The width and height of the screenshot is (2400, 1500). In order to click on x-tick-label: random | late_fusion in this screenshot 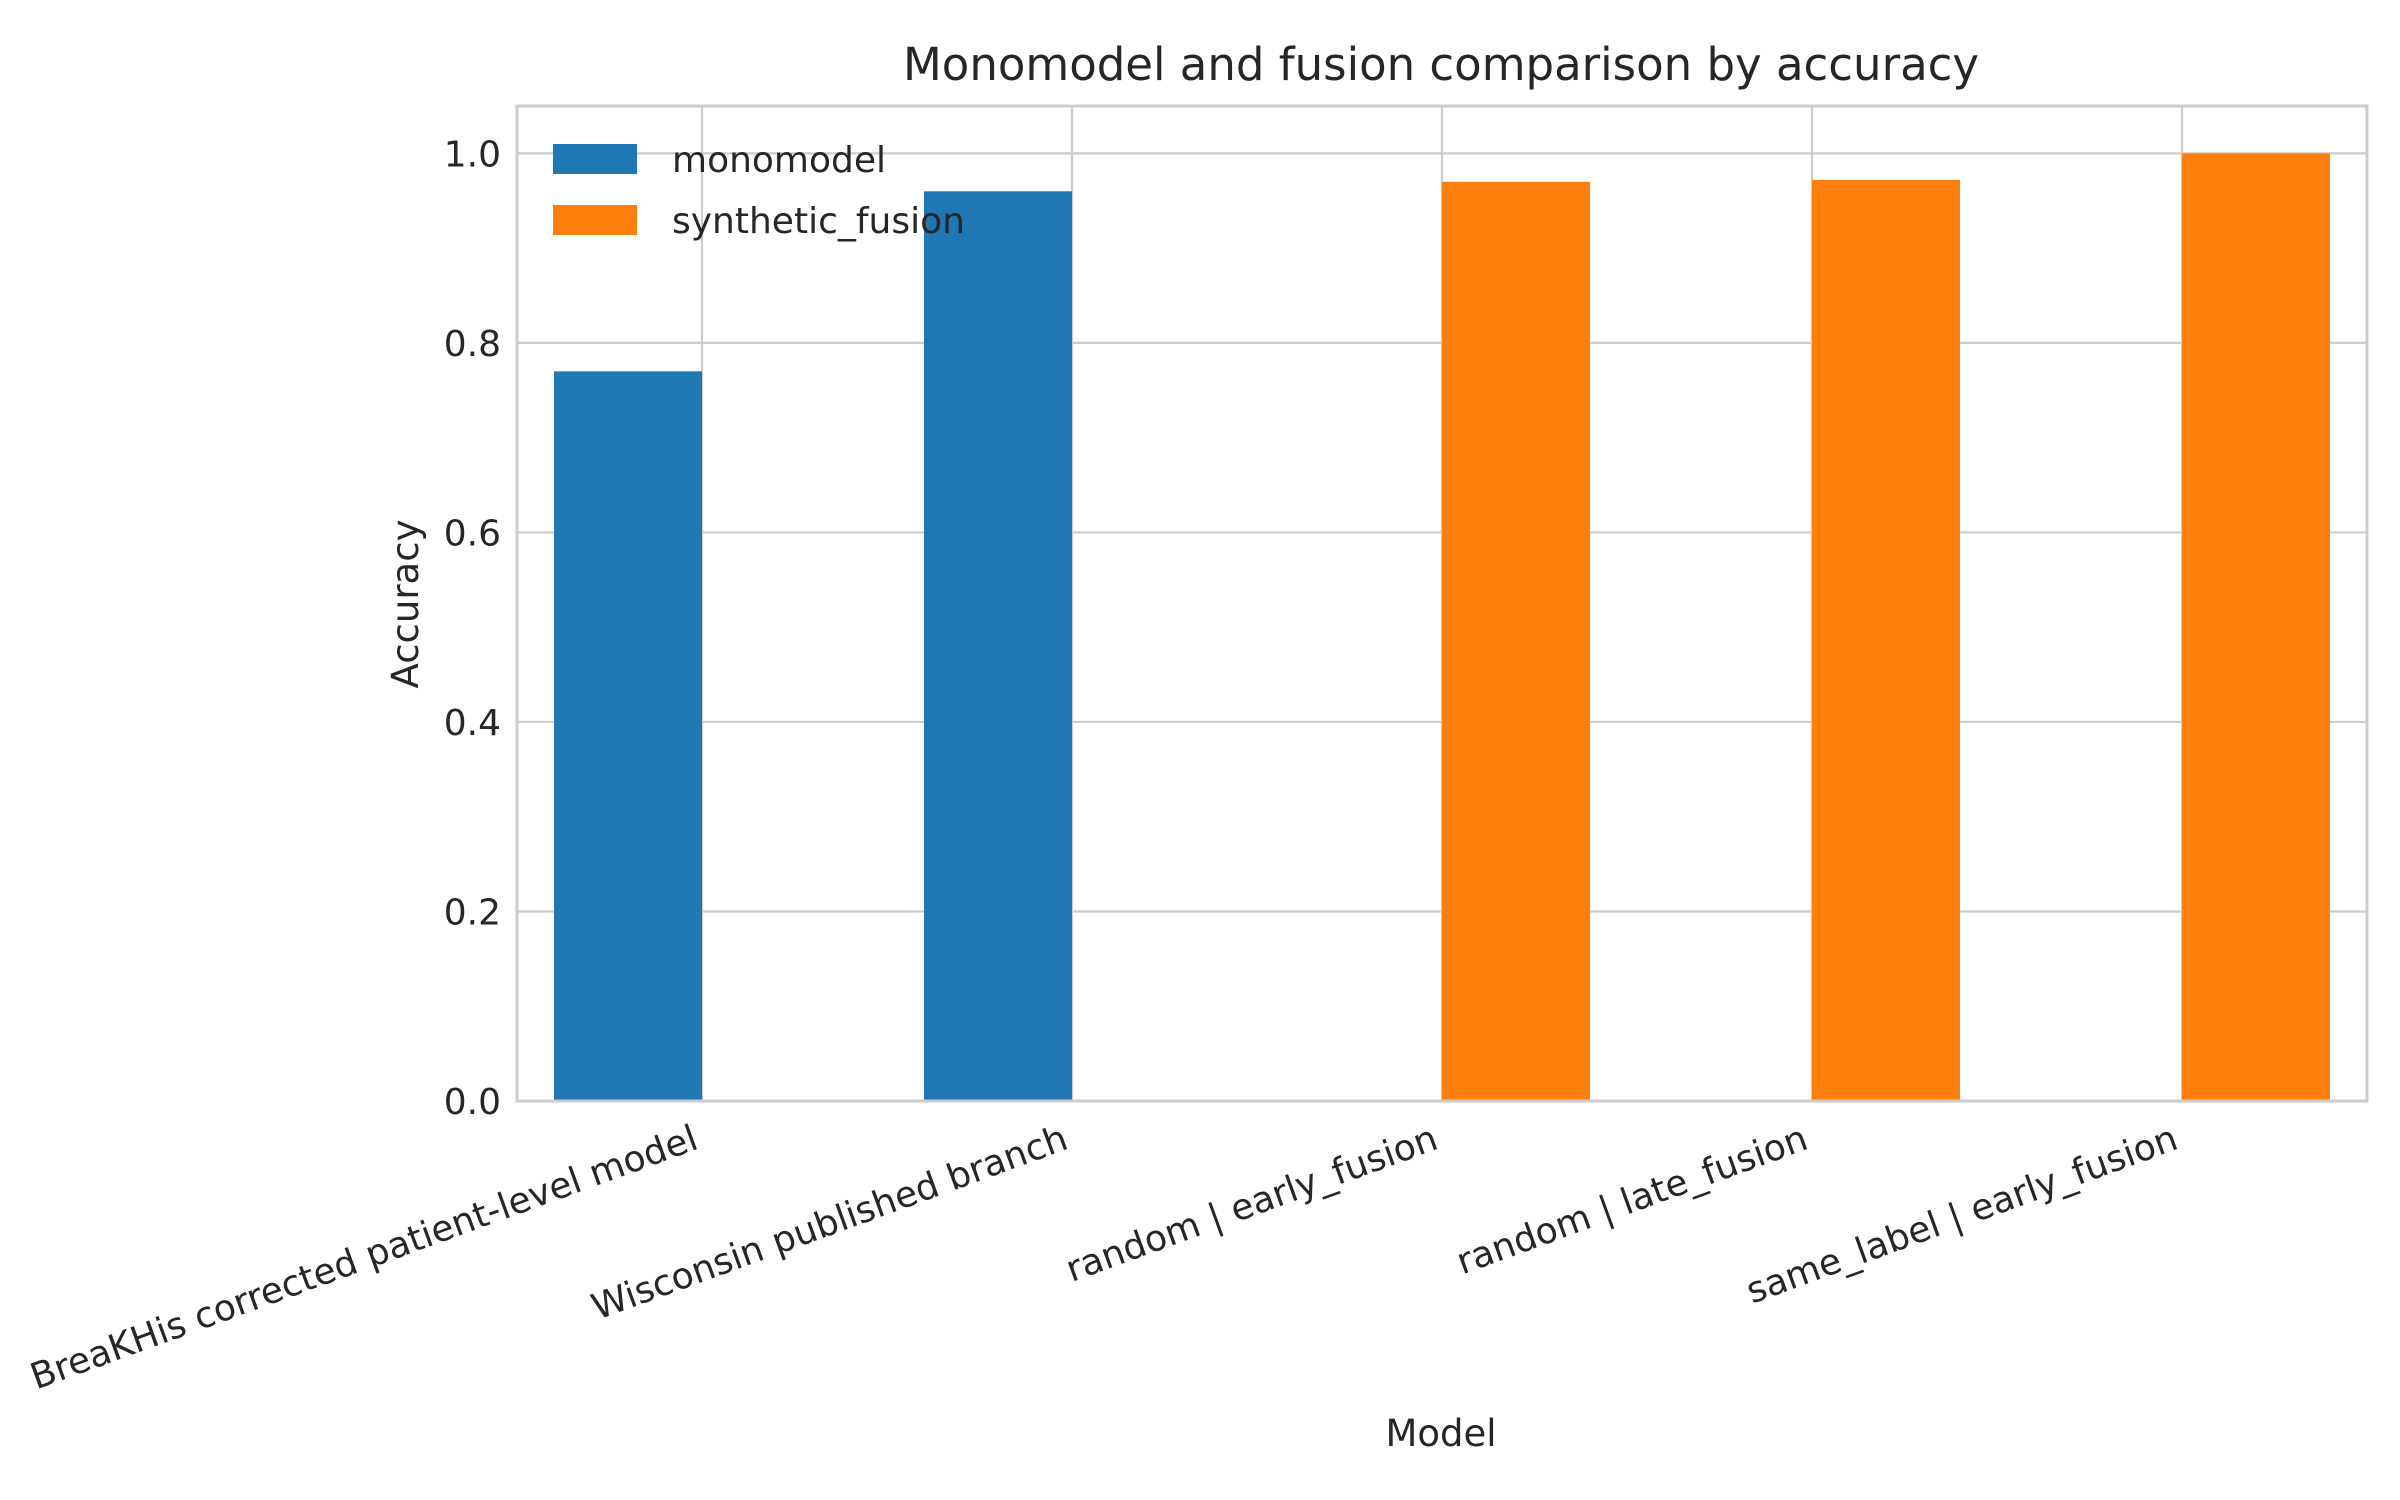, I will do `click(1632, 1200)`.